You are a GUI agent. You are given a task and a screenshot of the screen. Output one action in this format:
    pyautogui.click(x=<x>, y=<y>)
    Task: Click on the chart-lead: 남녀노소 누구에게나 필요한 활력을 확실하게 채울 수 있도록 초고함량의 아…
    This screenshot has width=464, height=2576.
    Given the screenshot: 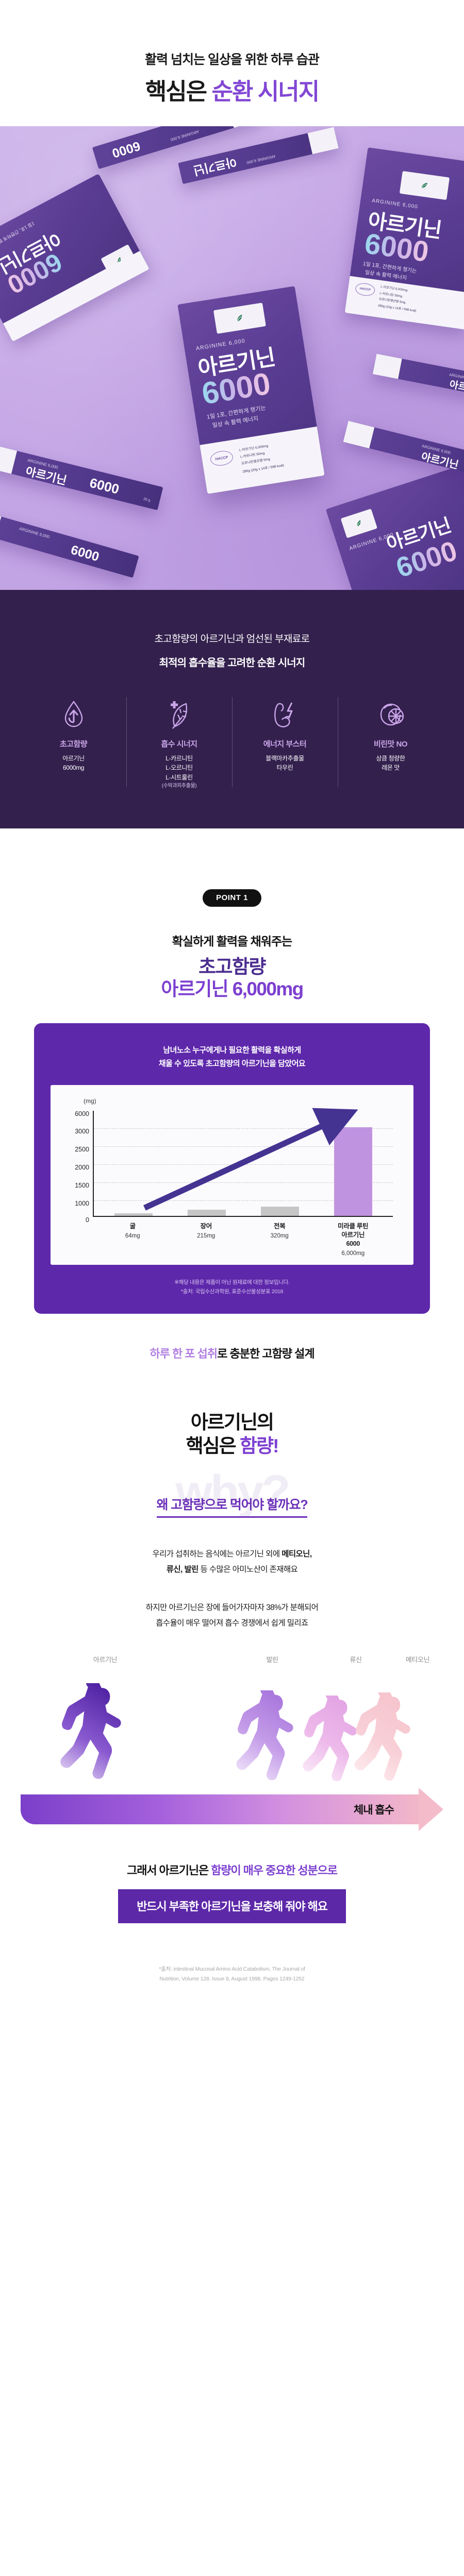 What is the action you would take?
    pyautogui.click(x=232, y=1057)
    